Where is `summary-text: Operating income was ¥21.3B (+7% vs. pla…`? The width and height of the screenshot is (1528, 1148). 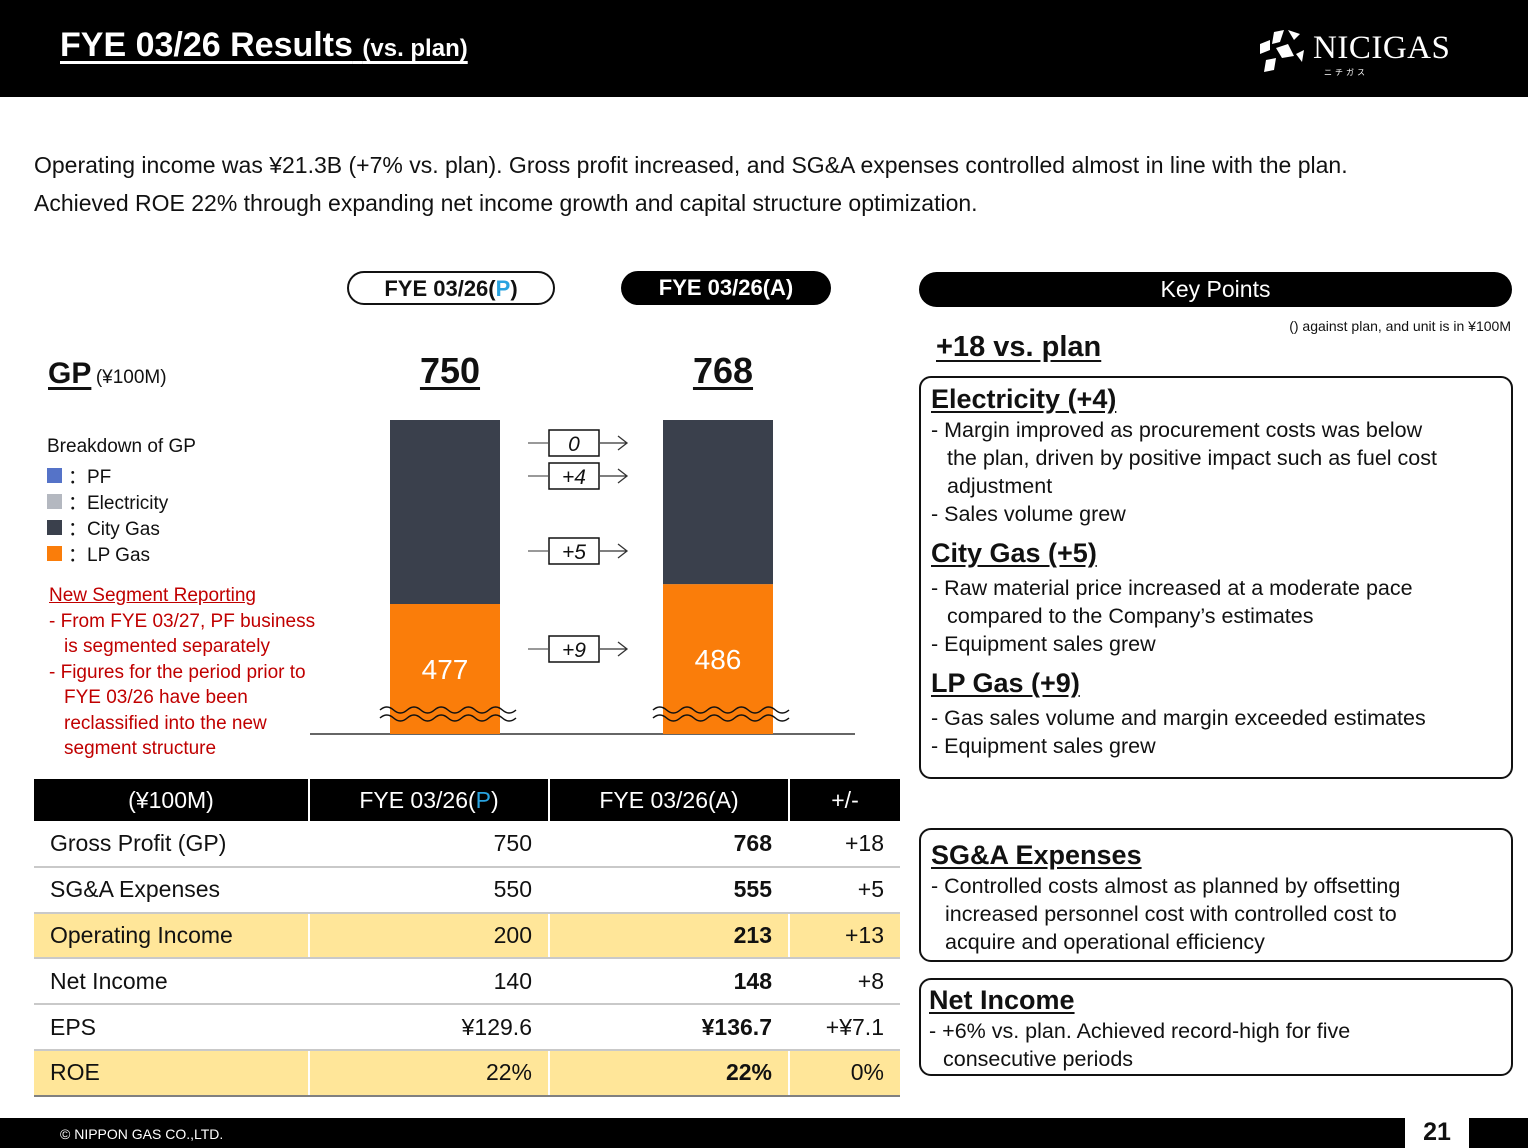 summary-text: Operating income was ¥21.3B (+7% vs. pla… is located at coordinates (769, 184).